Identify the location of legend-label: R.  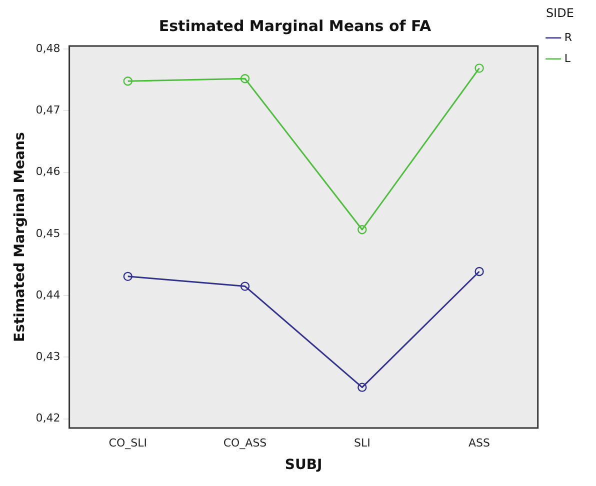
(568, 37).